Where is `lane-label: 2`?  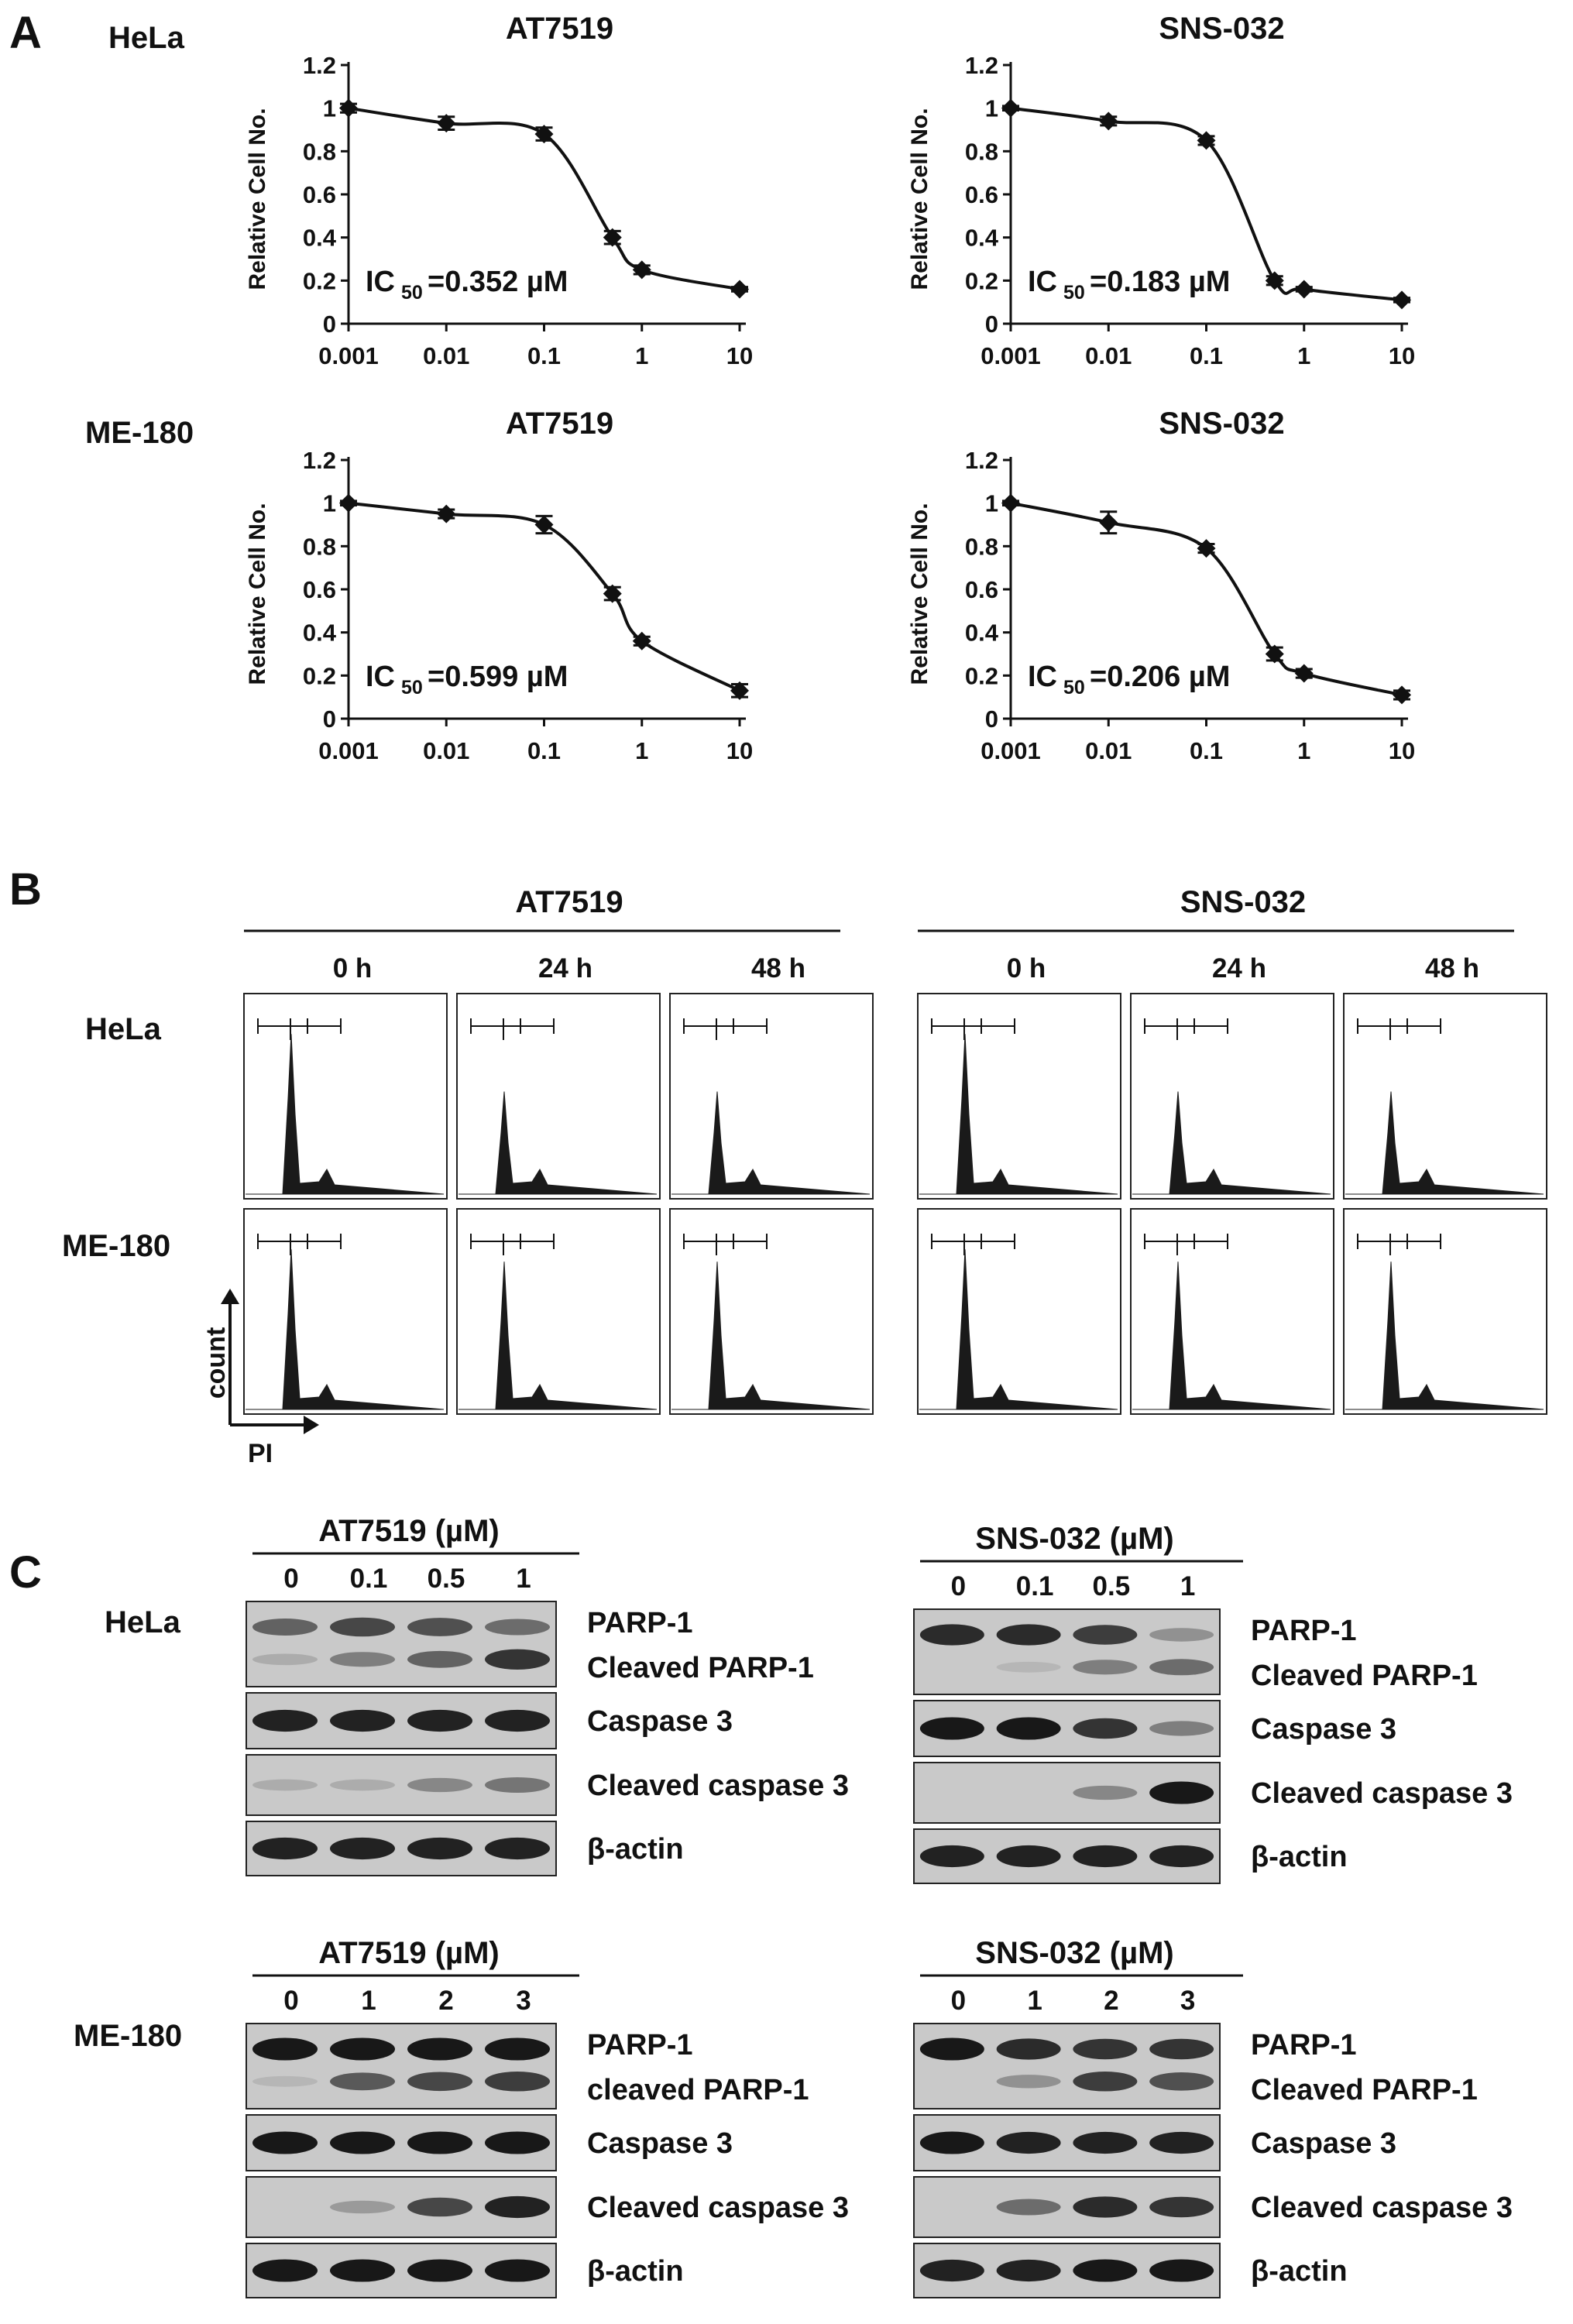
lane-label: 2 is located at coordinates (1111, 2001).